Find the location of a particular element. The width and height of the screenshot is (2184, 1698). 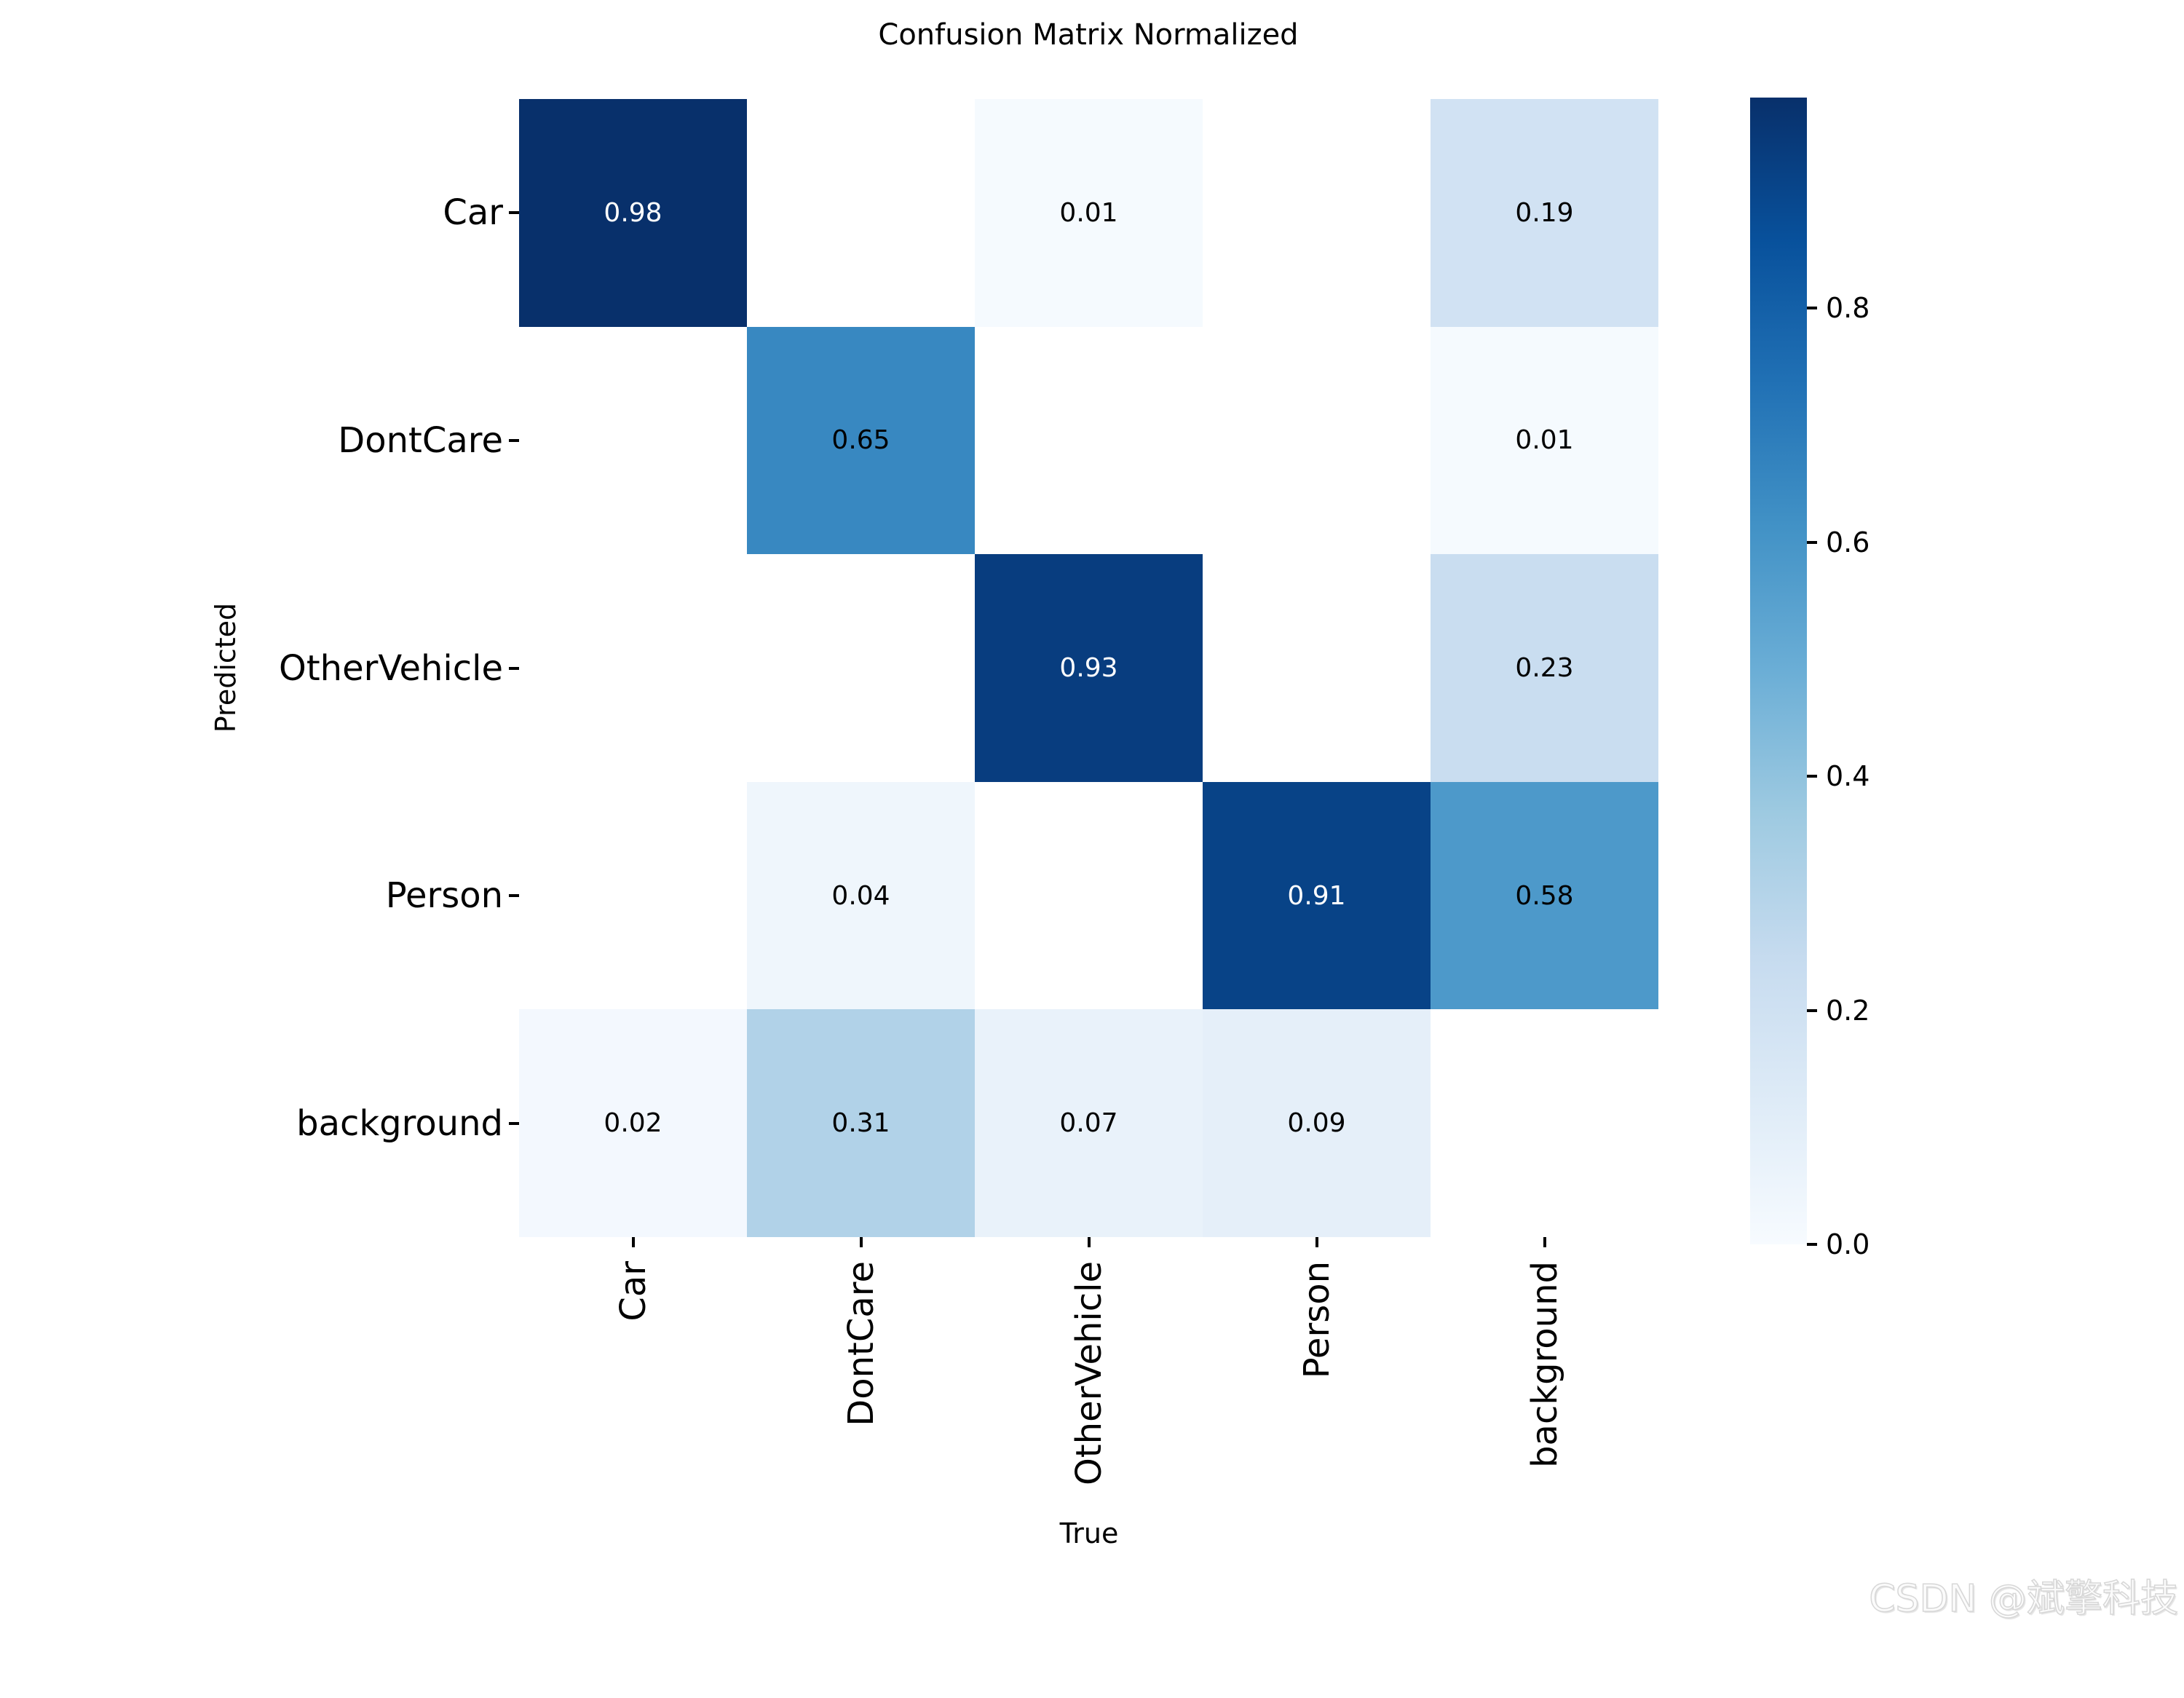

colorbar-tick-label: 0.2 is located at coordinates (1848, 1010).